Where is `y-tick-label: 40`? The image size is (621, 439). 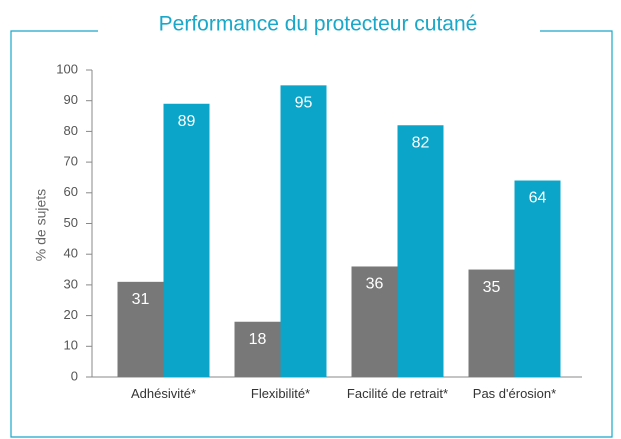
y-tick-label: 40 is located at coordinates (71, 253).